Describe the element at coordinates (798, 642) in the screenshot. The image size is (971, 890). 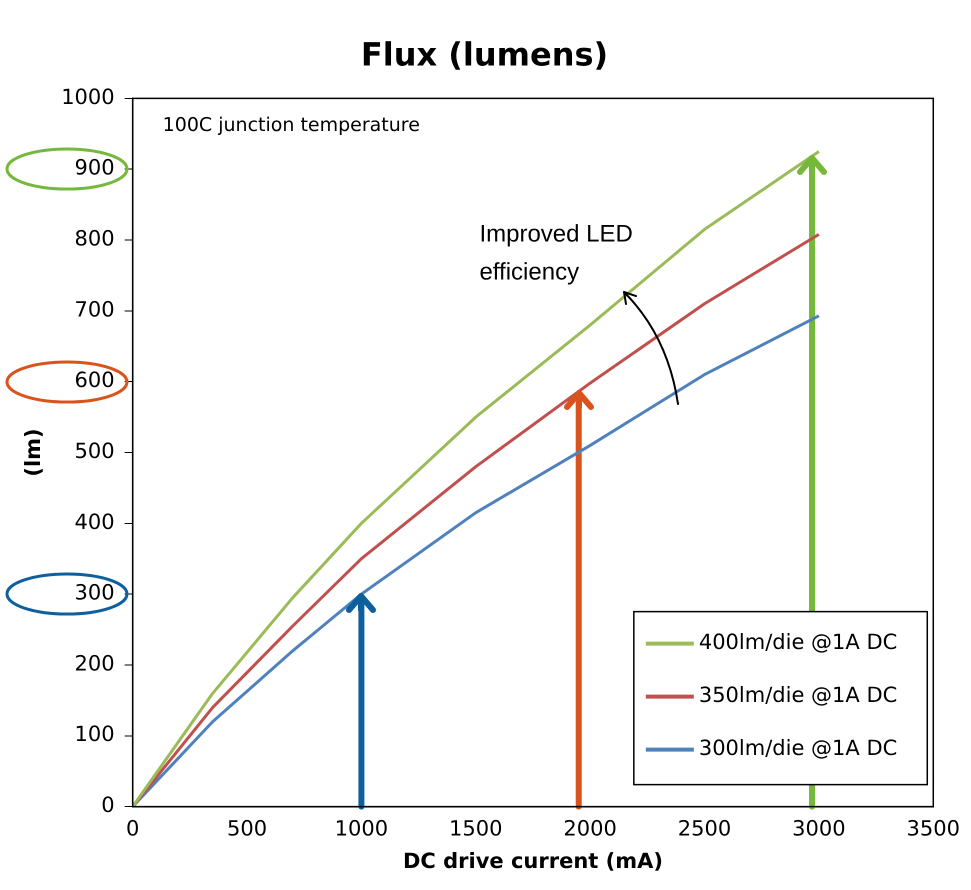
I see `legend-label: 400lm/die @1A DC` at that location.